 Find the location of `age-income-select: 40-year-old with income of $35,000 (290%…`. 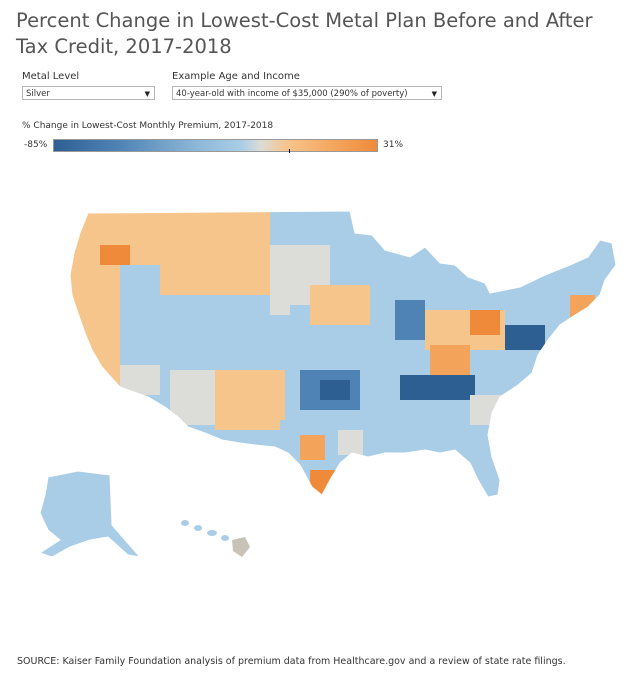

age-income-select: 40-year-old with income of $35,000 (290%… is located at coordinates (307, 93).